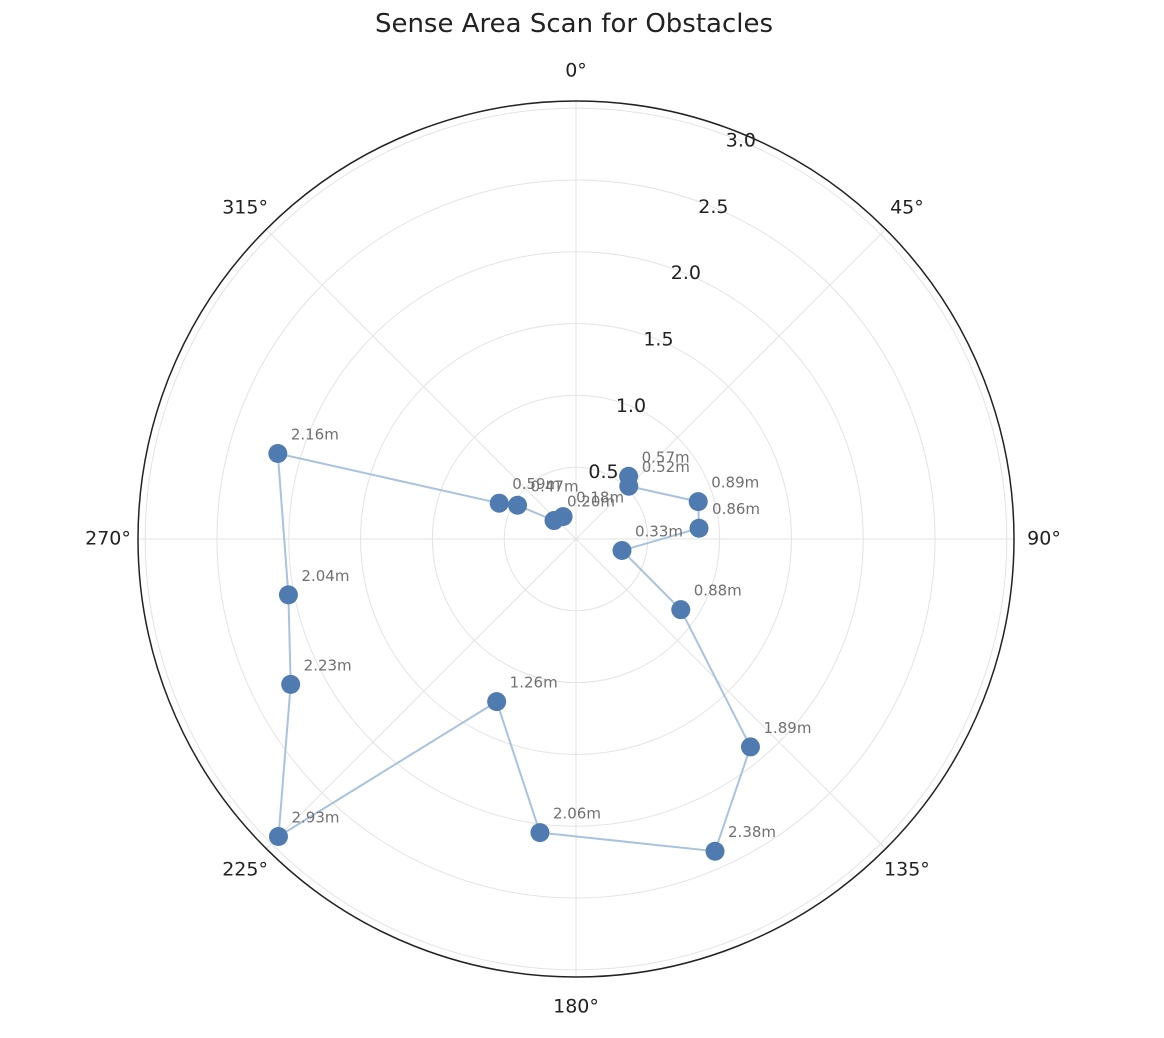  What do you see at coordinates (536, 484) in the screenshot?
I see `distance-label-14: 0.59m` at bounding box center [536, 484].